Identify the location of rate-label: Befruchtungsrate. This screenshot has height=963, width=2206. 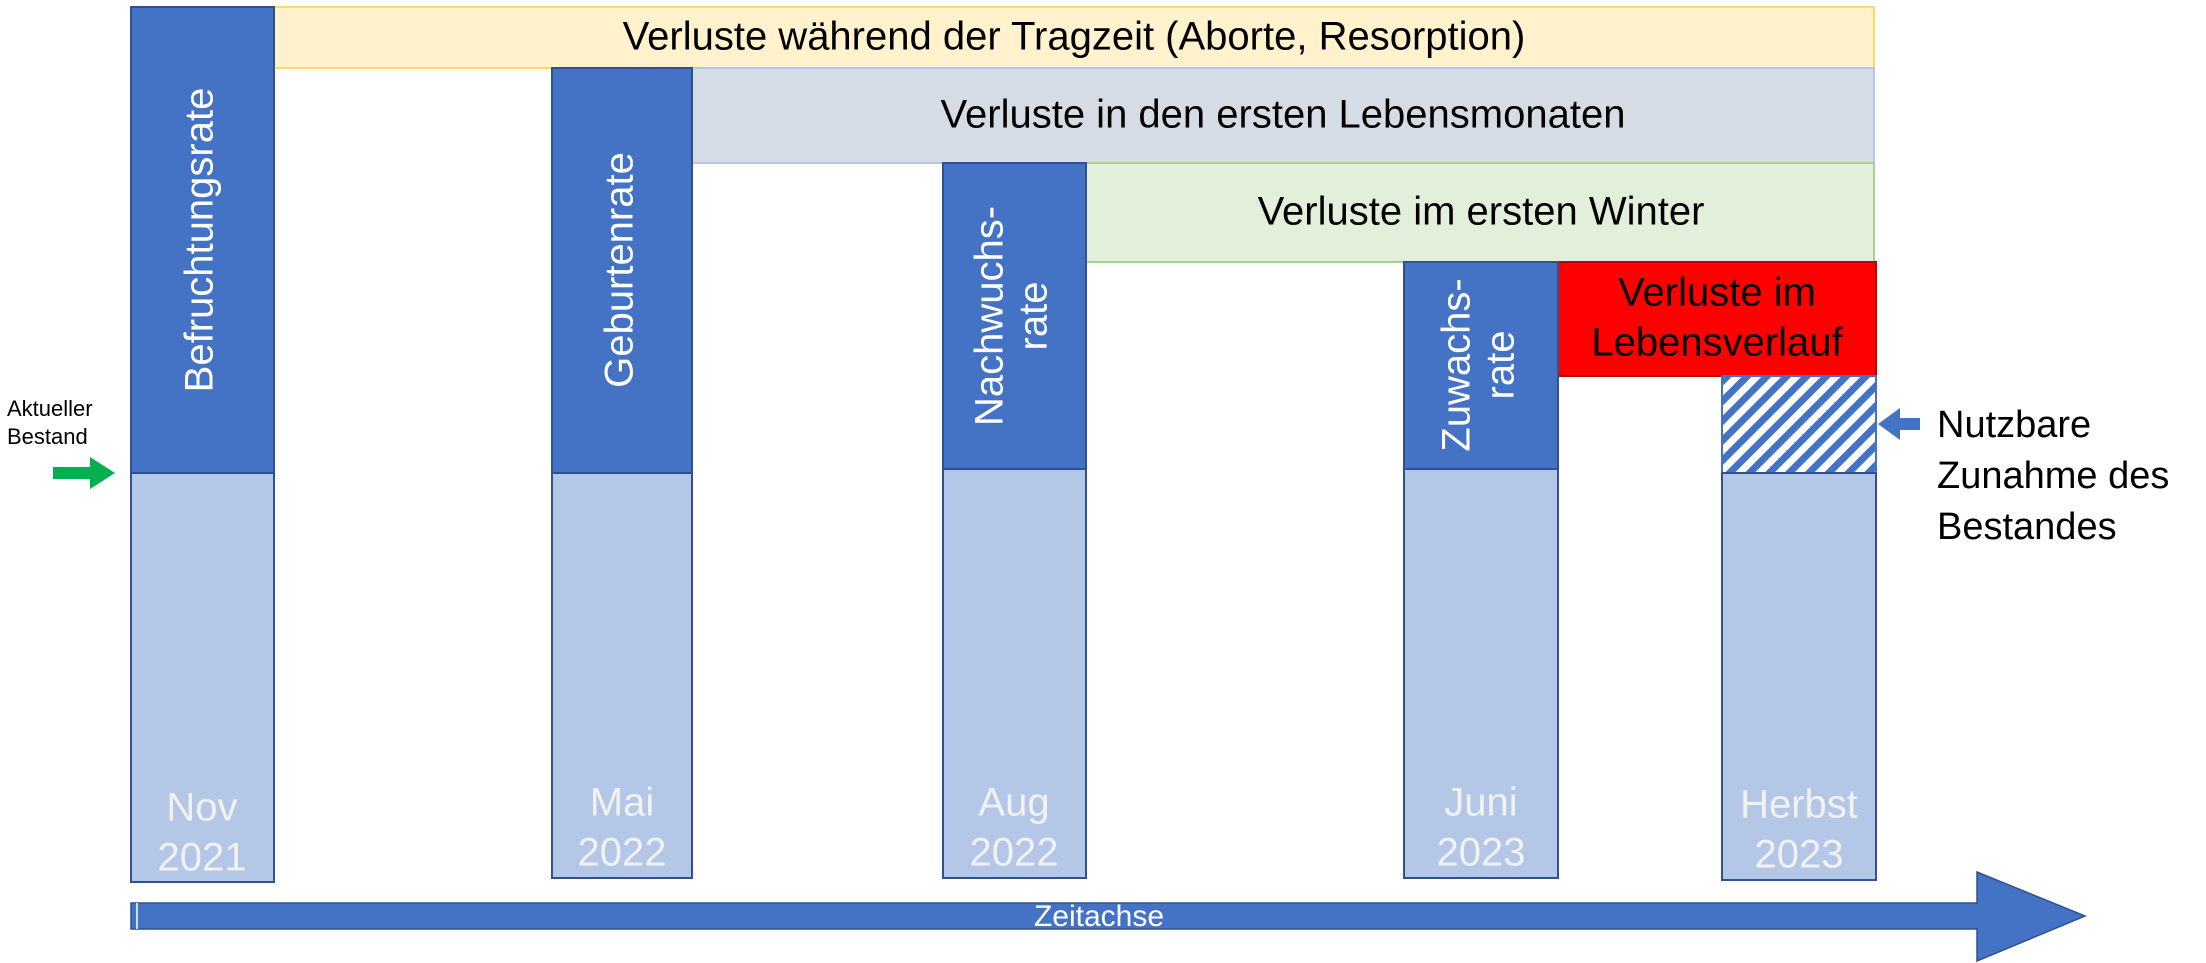
(200, 240).